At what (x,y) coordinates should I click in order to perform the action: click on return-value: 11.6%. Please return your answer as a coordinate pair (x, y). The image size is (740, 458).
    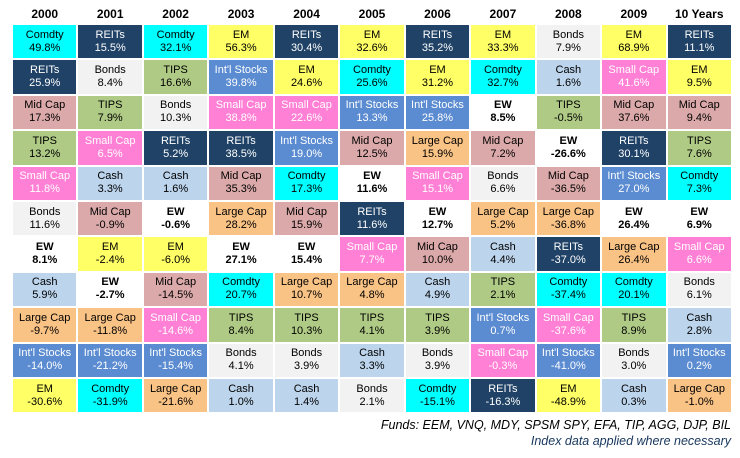
    Looking at the image, I should click on (44, 224).